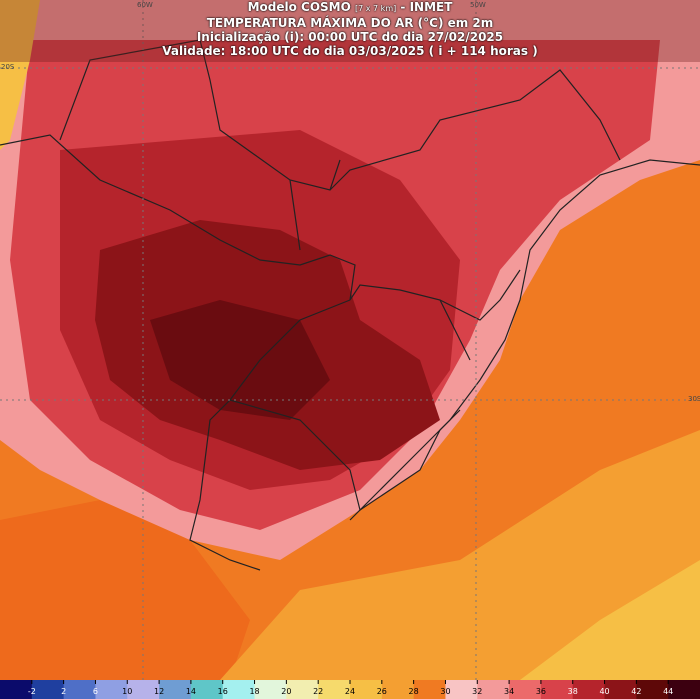 This screenshot has height=699, width=700. Describe the element at coordinates (159, 691) in the screenshot. I see `colorbar-label: 12` at that location.